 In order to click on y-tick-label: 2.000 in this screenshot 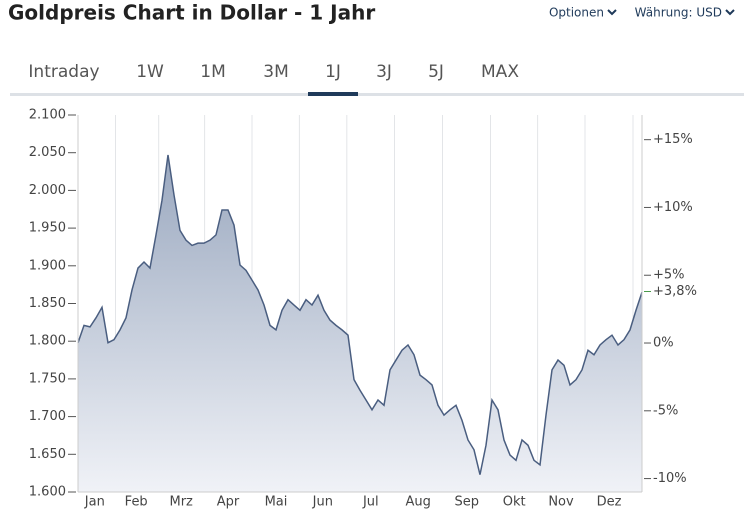, I will do `click(47, 190)`.